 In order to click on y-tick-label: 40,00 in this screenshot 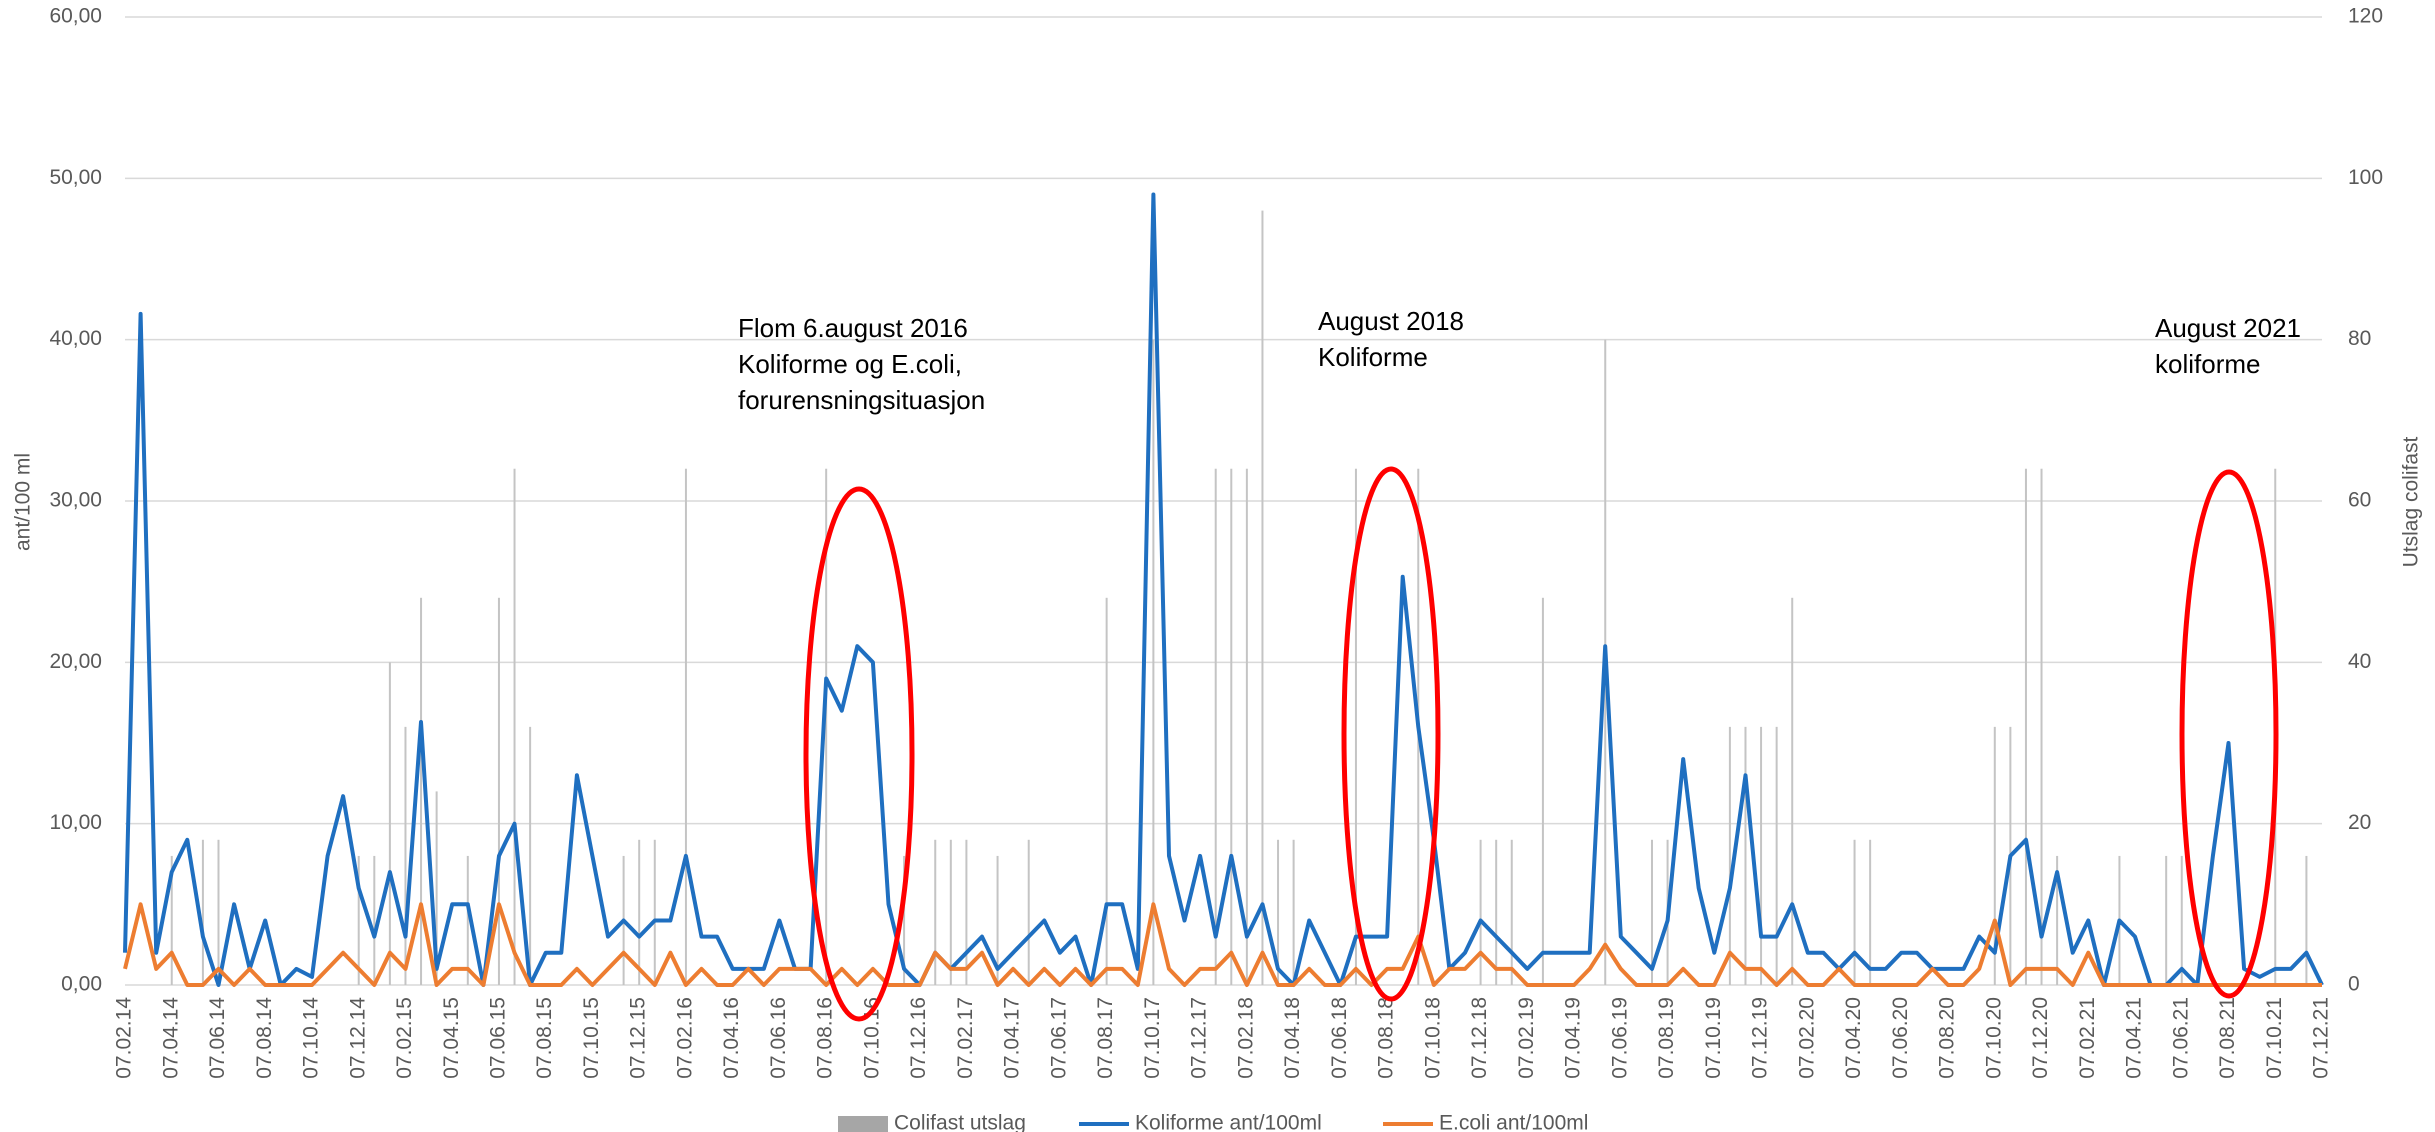, I will do `click(75, 338)`.